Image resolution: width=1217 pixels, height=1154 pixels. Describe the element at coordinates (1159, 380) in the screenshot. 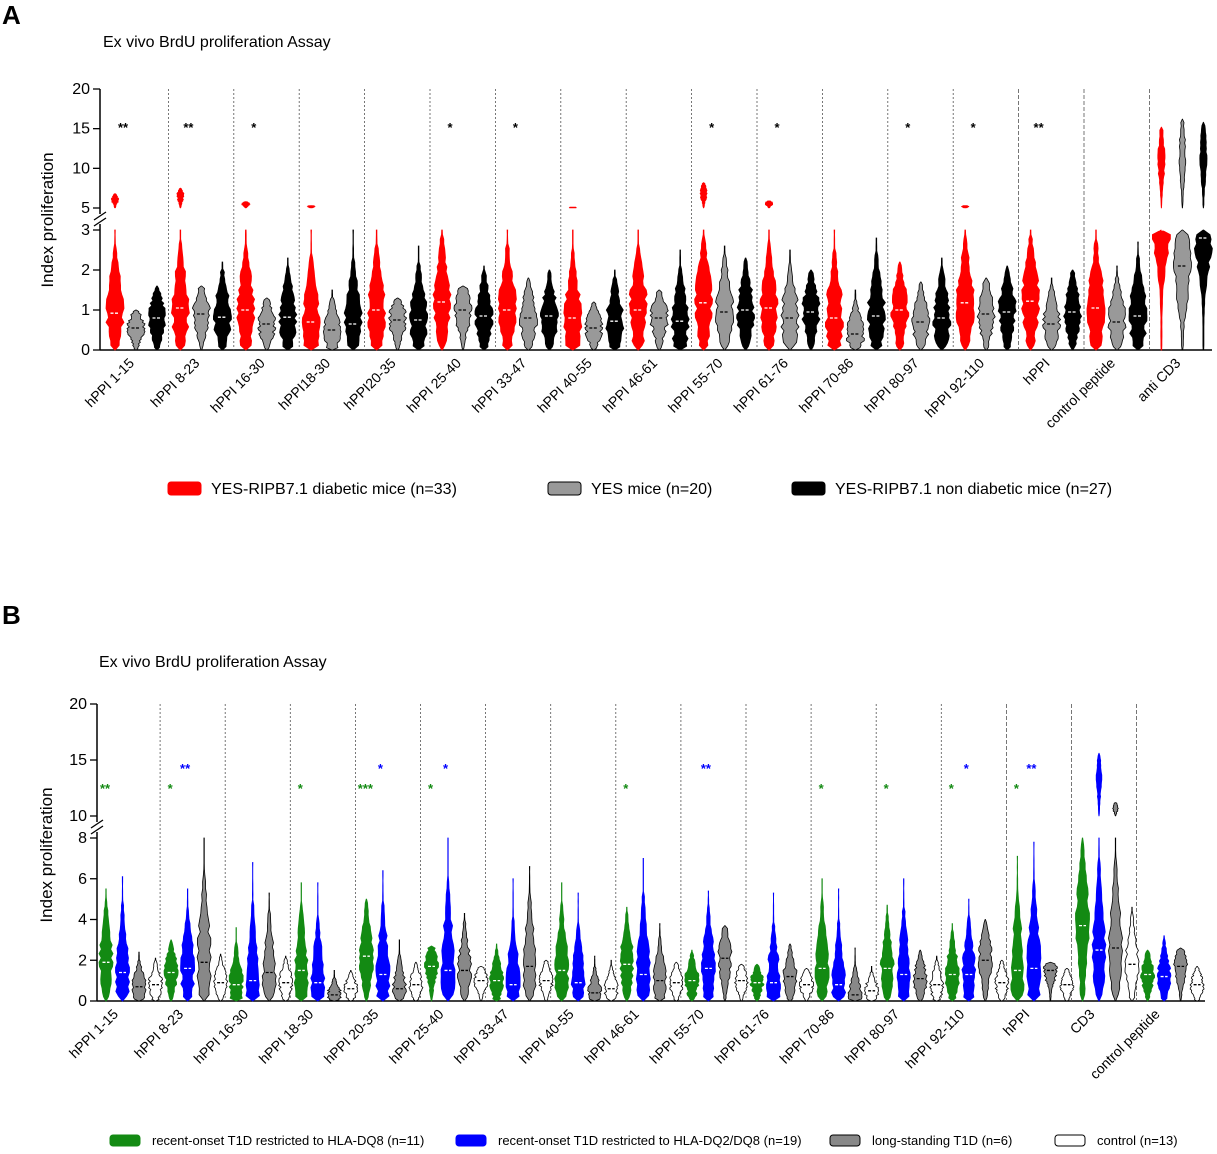

I see `category-label: anti CD3` at that location.